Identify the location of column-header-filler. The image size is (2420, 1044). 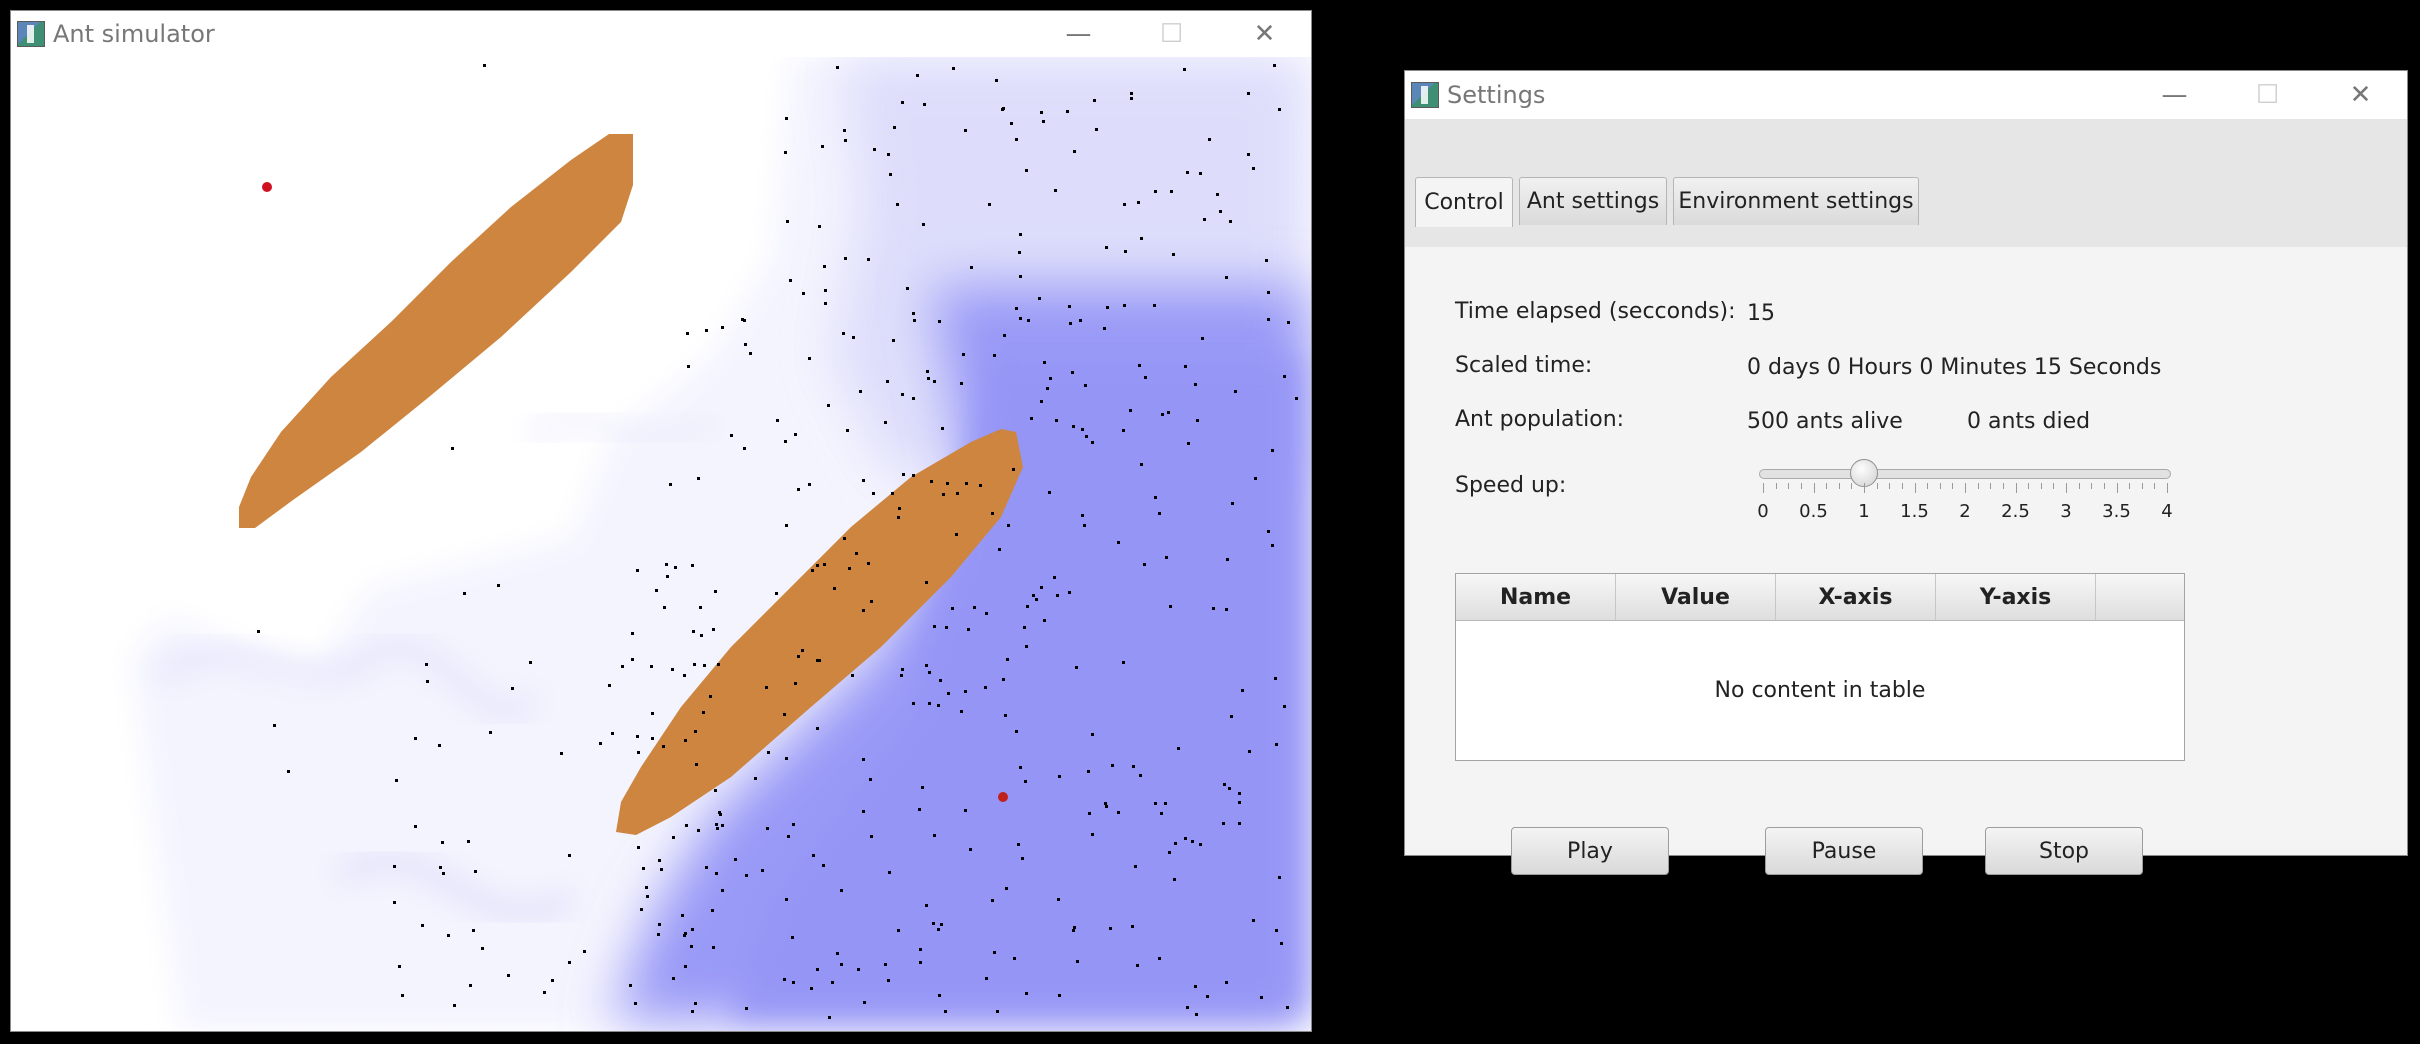
(2140, 597).